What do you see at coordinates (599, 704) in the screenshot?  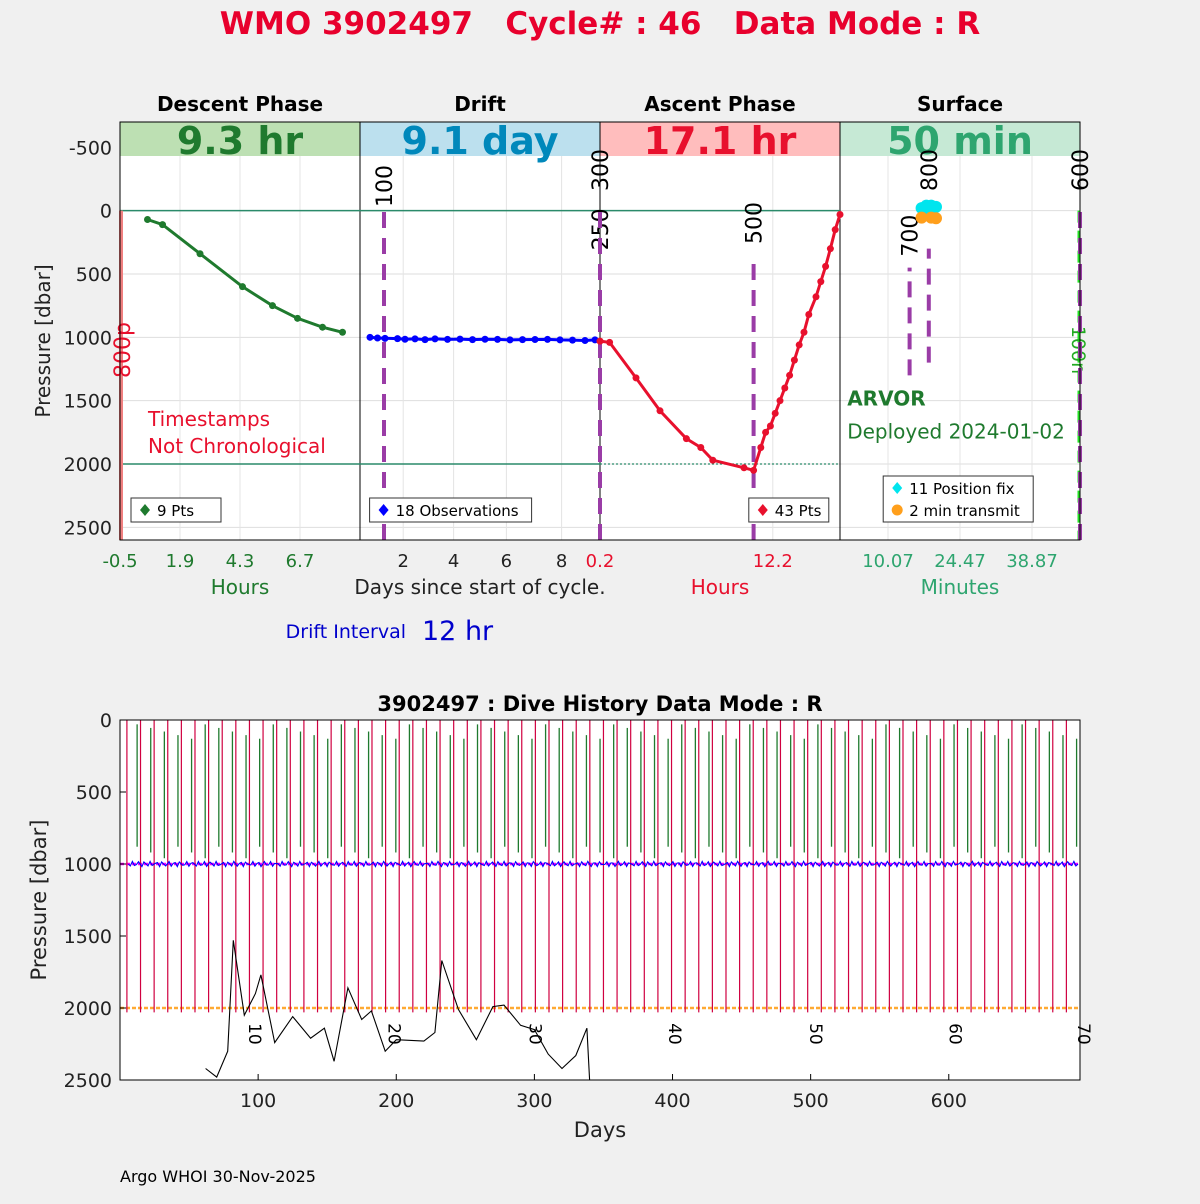 I see `dive-history-title: 3902497 : Dive History Data Mode : R` at bounding box center [599, 704].